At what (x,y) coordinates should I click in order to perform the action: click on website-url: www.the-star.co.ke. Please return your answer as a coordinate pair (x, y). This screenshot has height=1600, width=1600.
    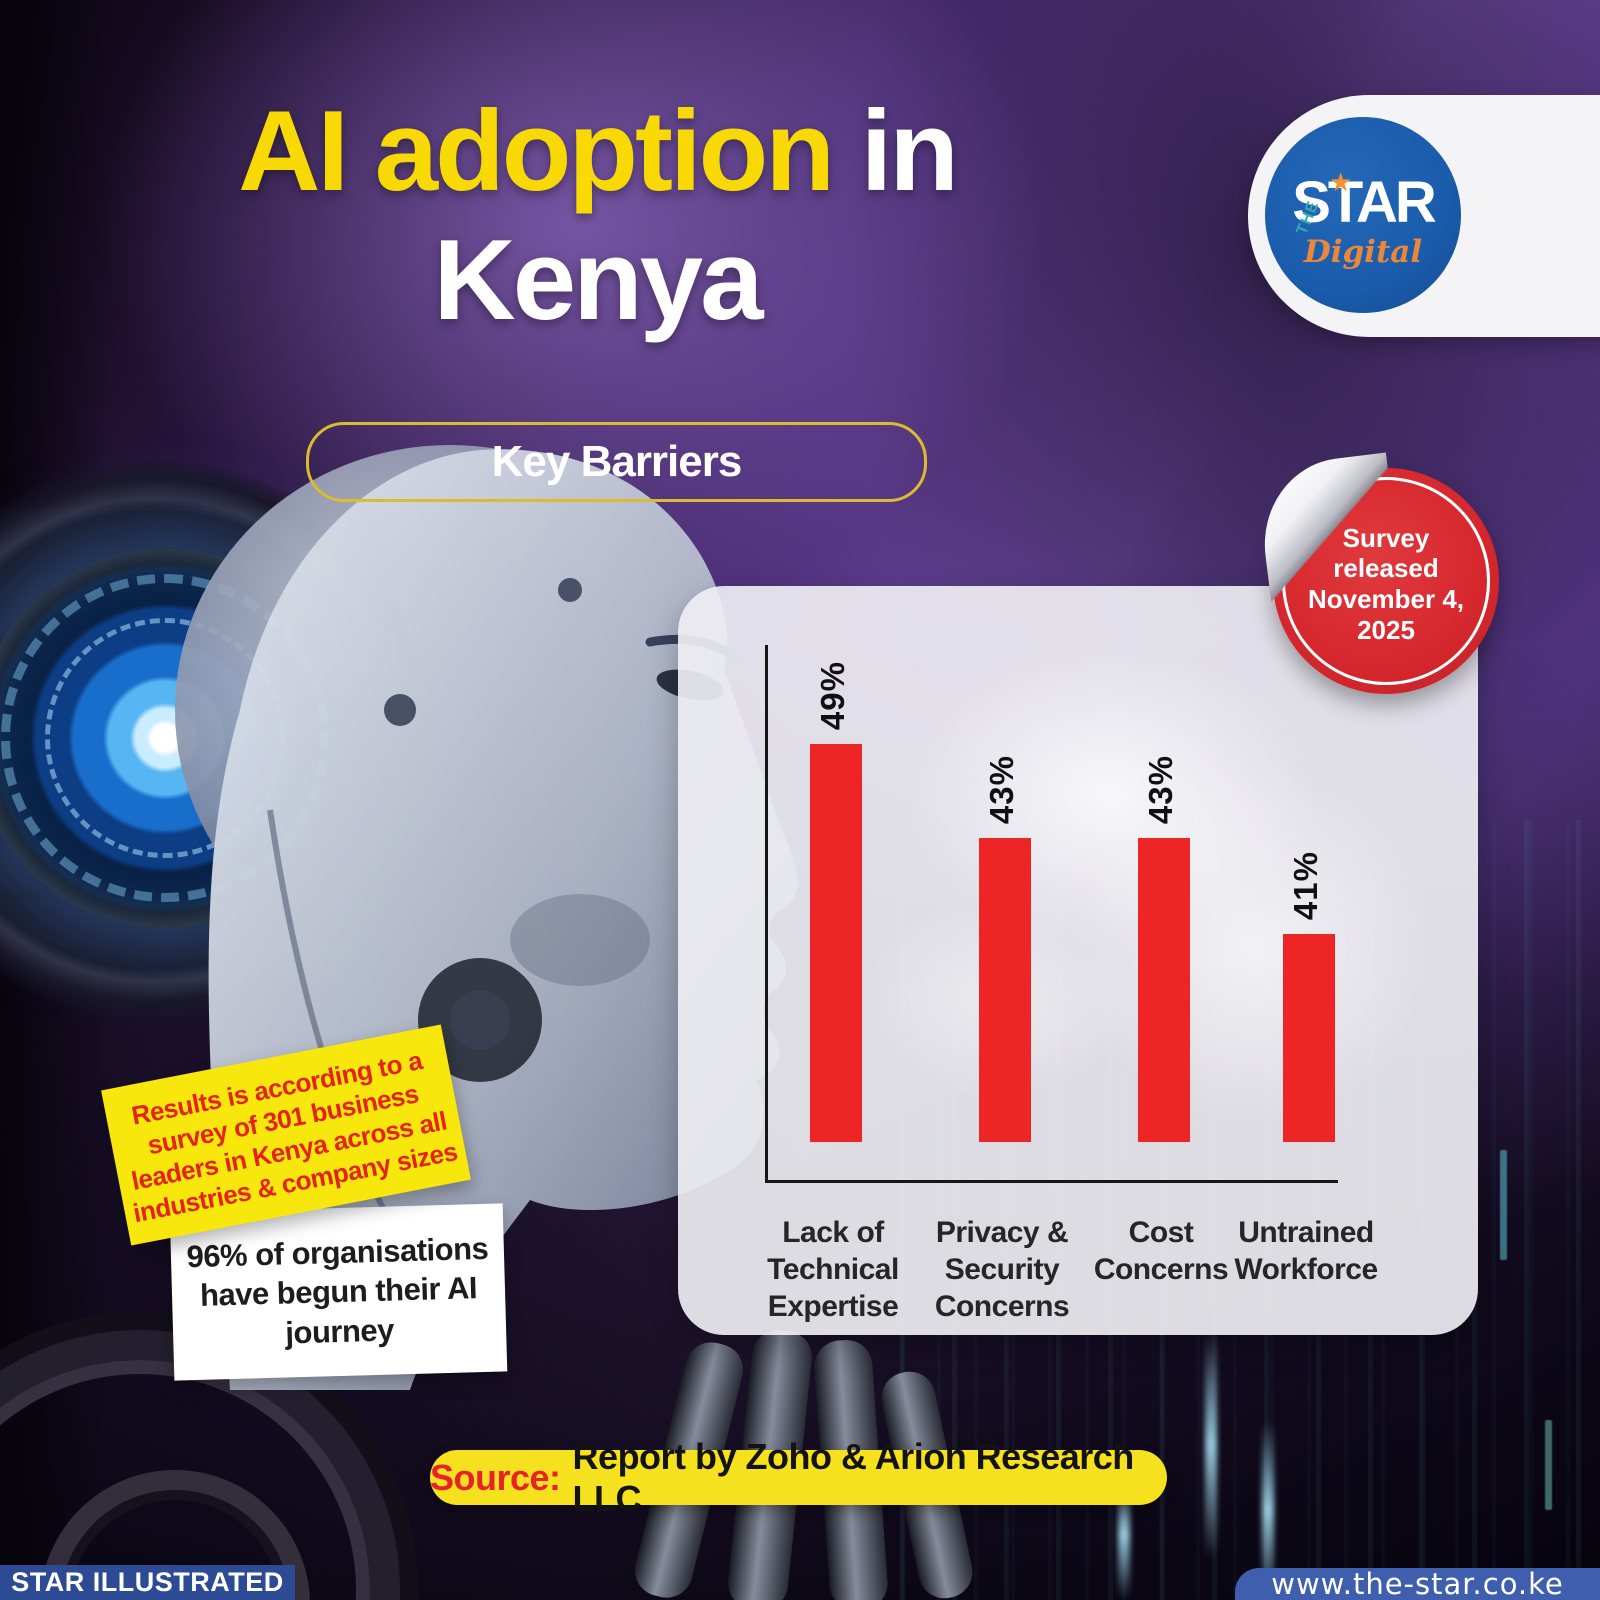
    Looking at the image, I should click on (1417, 1583).